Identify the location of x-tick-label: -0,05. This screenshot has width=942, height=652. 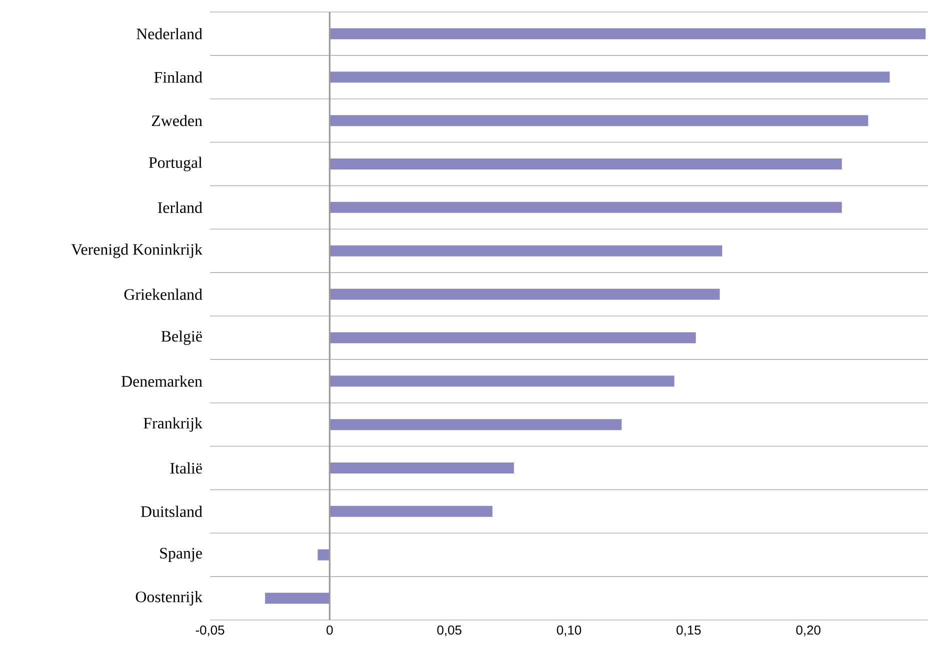
(210, 631).